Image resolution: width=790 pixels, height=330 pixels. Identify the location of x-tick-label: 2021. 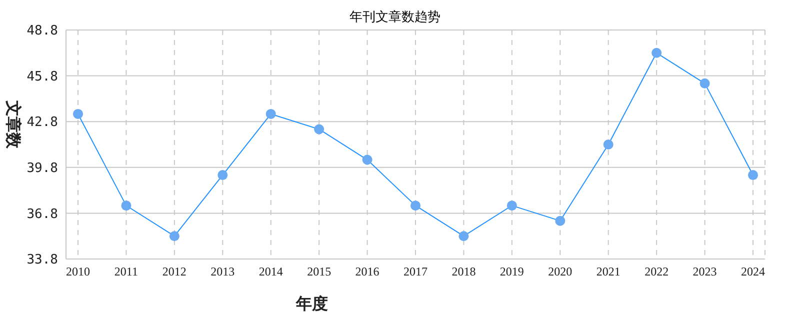
(608, 271).